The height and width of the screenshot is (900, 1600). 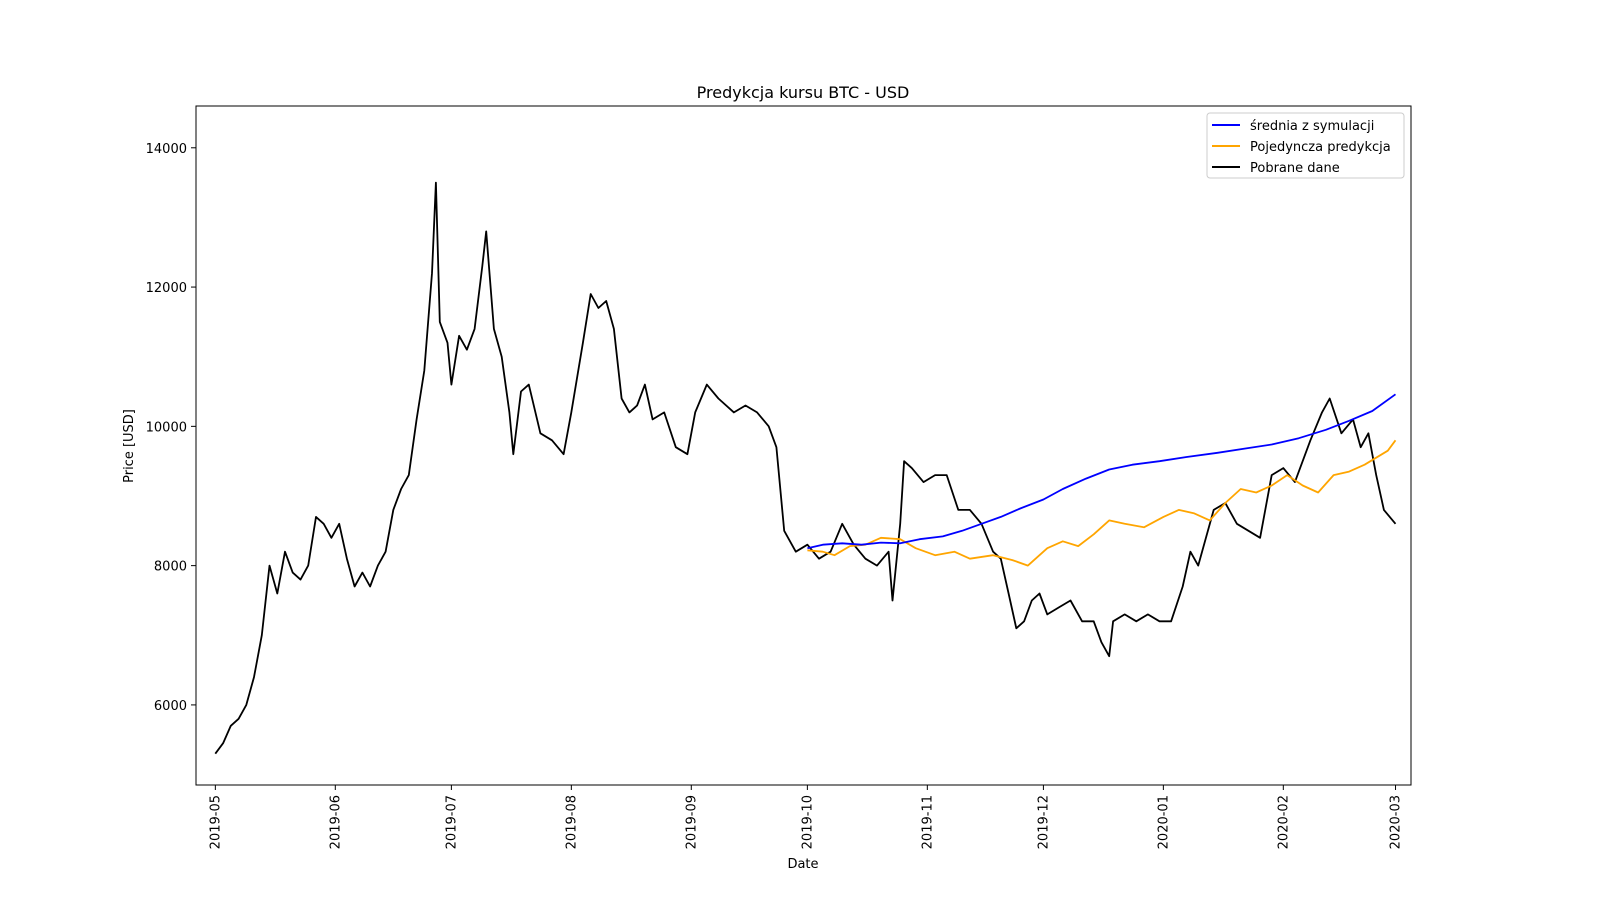 I want to click on y-tick-label: 14000, so click(x=166, y=149).